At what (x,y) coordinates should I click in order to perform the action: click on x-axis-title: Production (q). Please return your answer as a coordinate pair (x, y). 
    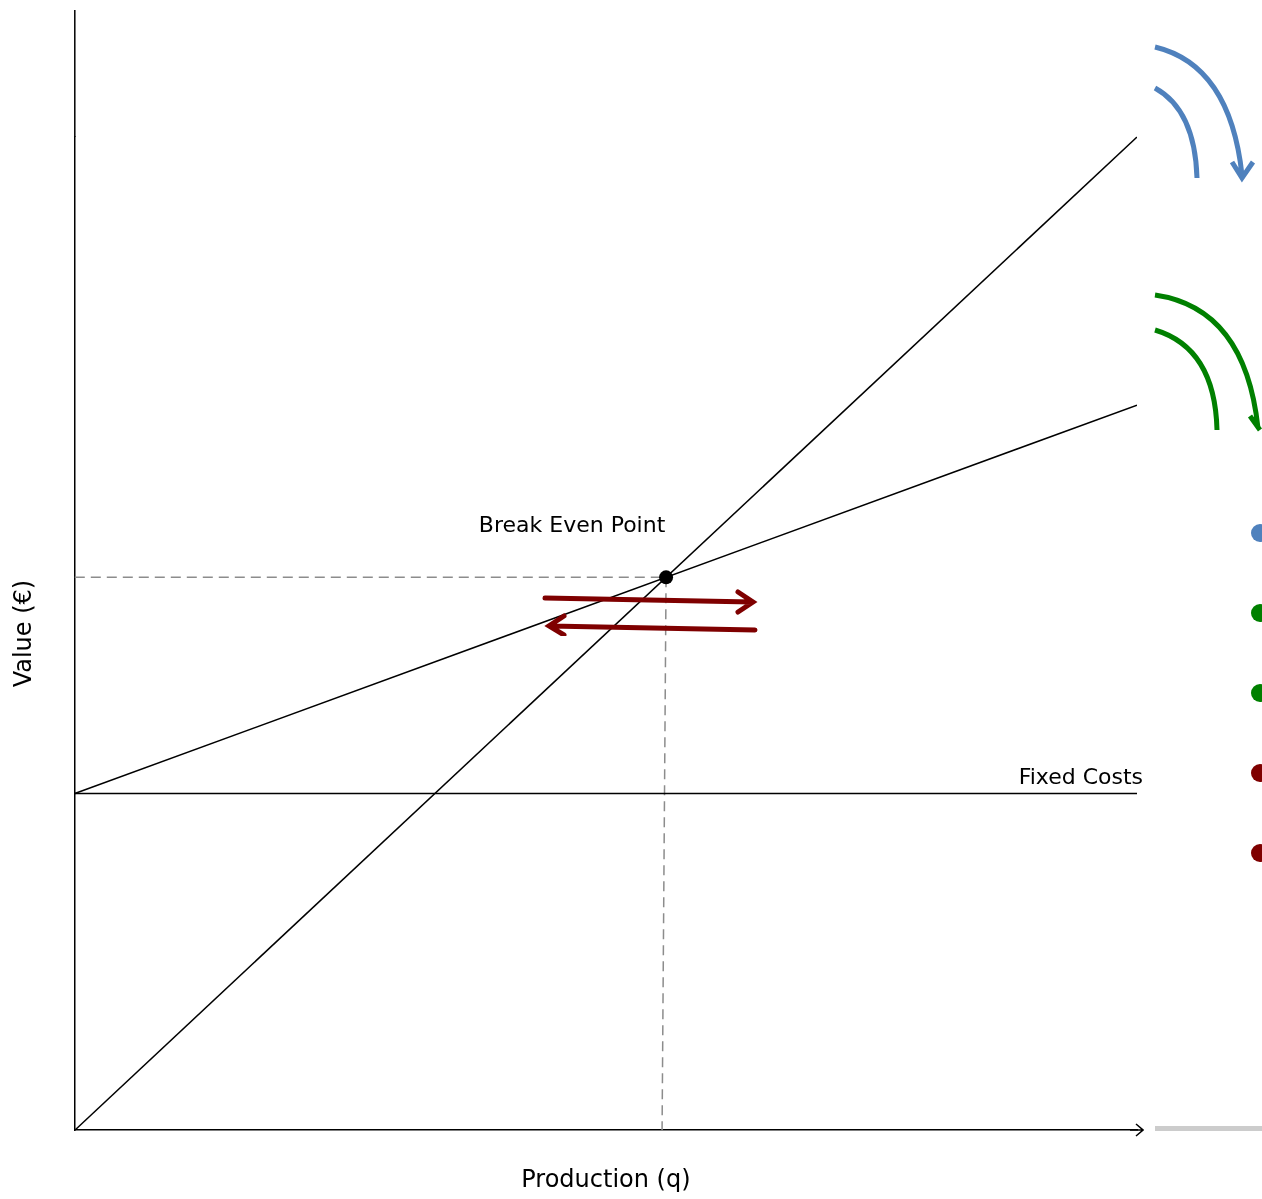
    Looking at the image, I should click on (606, 1178).